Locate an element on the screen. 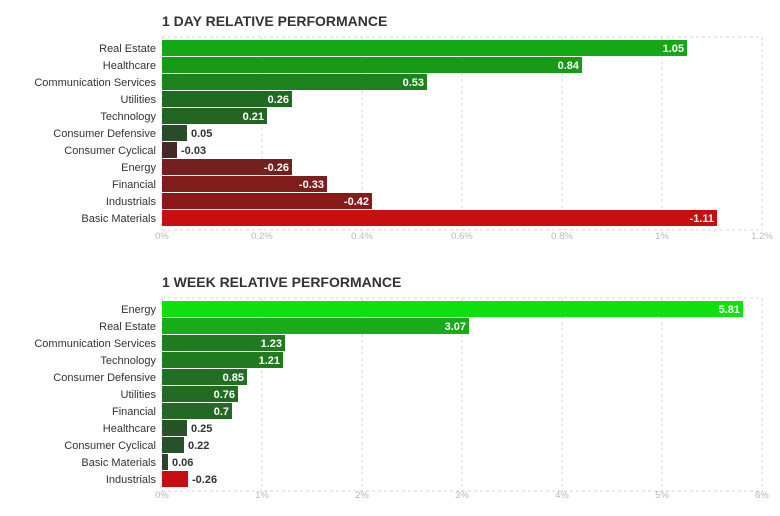  value-label: -1.11 is located at coordinates (702, 219).